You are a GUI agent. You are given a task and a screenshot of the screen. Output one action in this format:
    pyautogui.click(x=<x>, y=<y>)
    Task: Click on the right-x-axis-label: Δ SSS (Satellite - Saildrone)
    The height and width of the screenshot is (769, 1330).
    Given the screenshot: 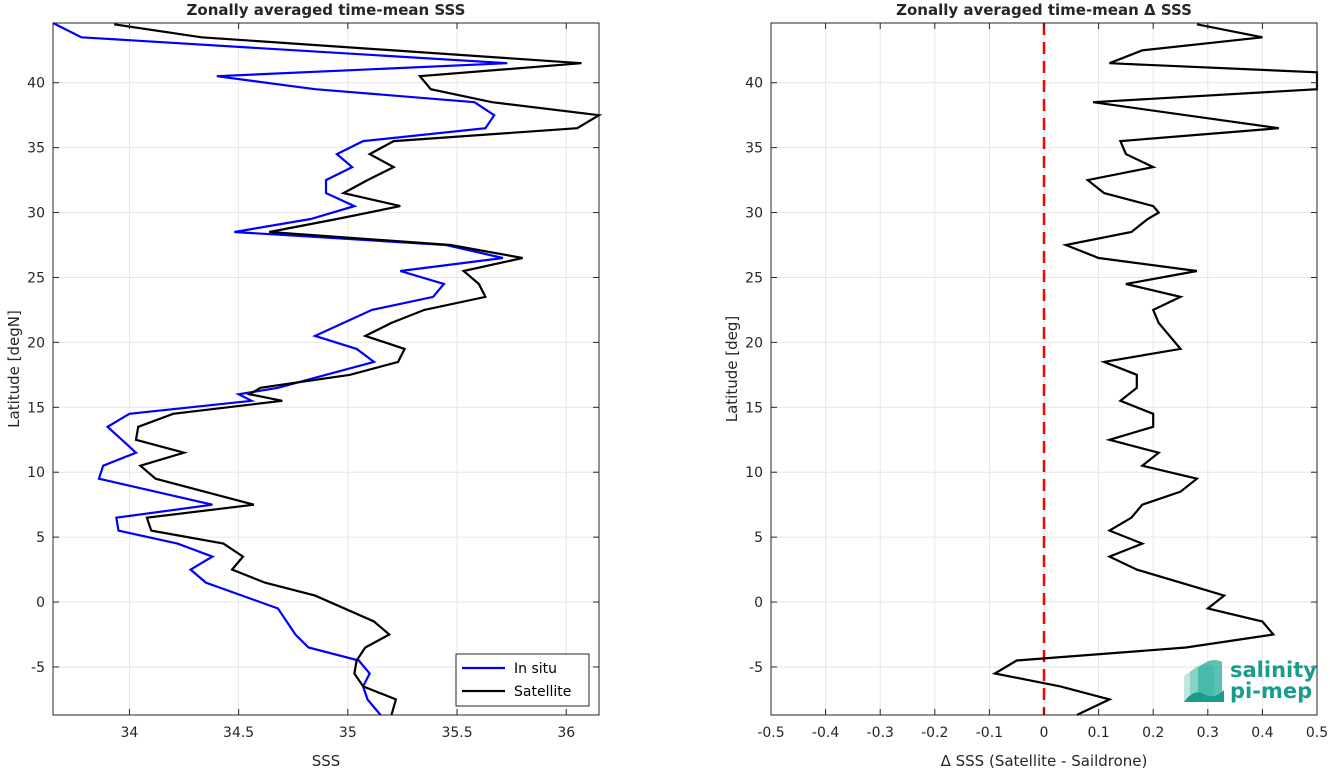 What is the action you would take?
    pyautogui.click(x=1044, y=760)
    